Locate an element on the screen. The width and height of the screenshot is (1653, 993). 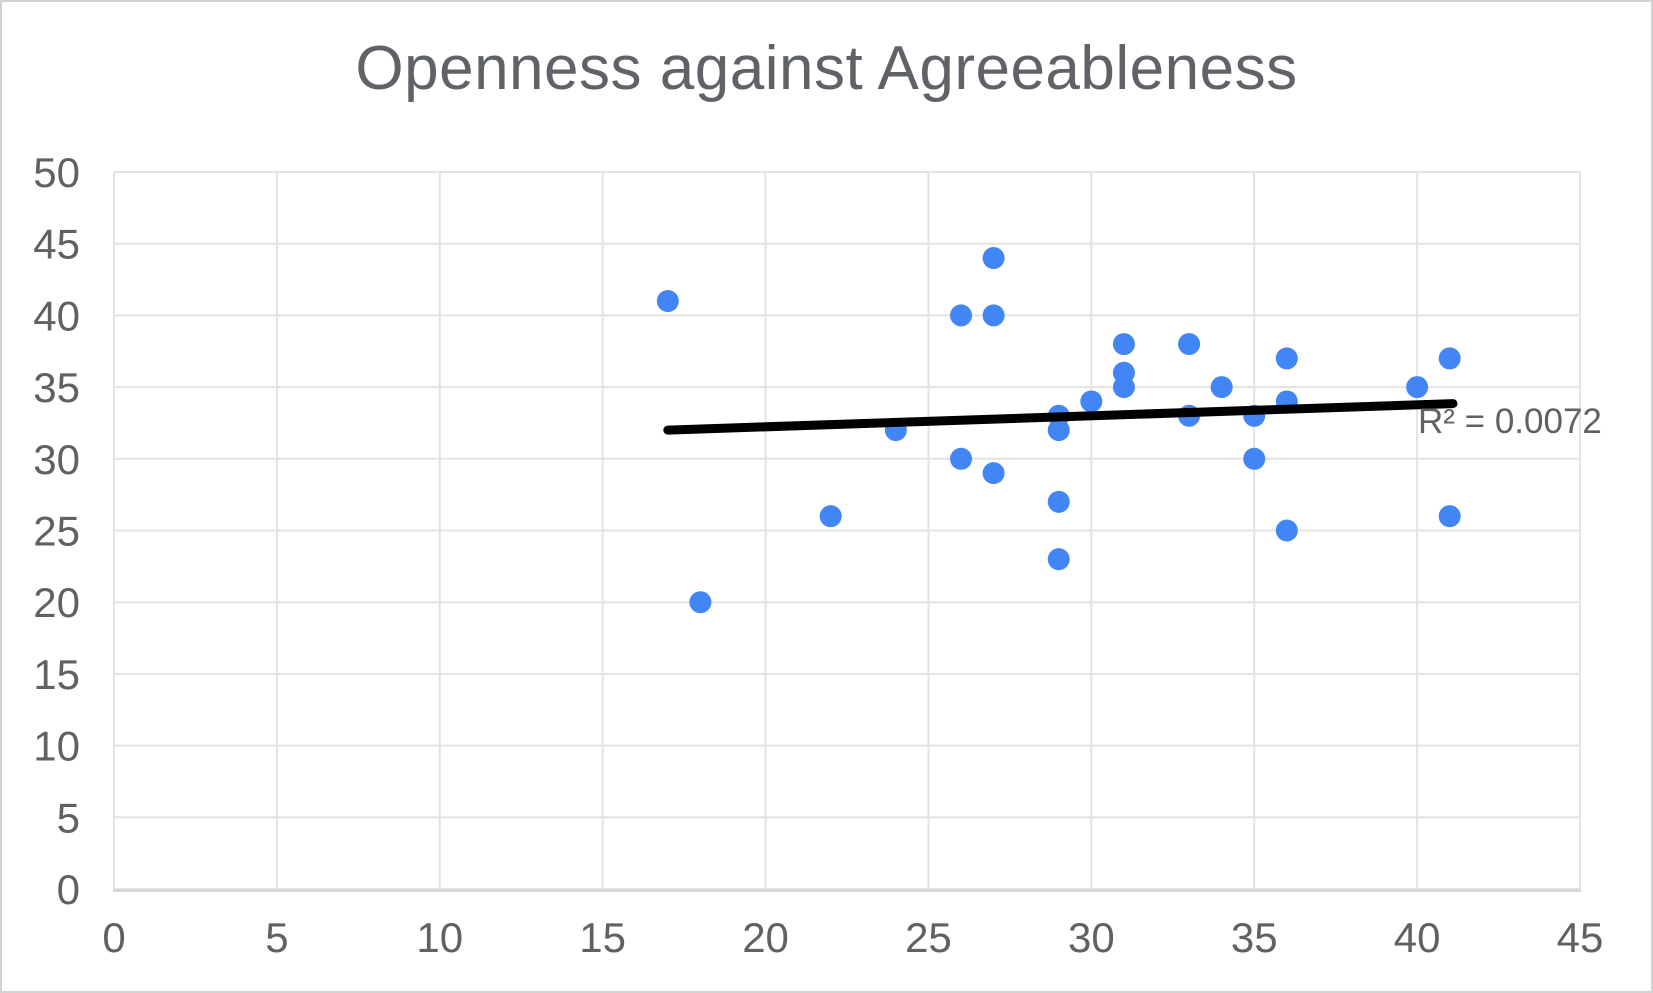
x-tick-label: 0 is located at coordinates (113, 937).